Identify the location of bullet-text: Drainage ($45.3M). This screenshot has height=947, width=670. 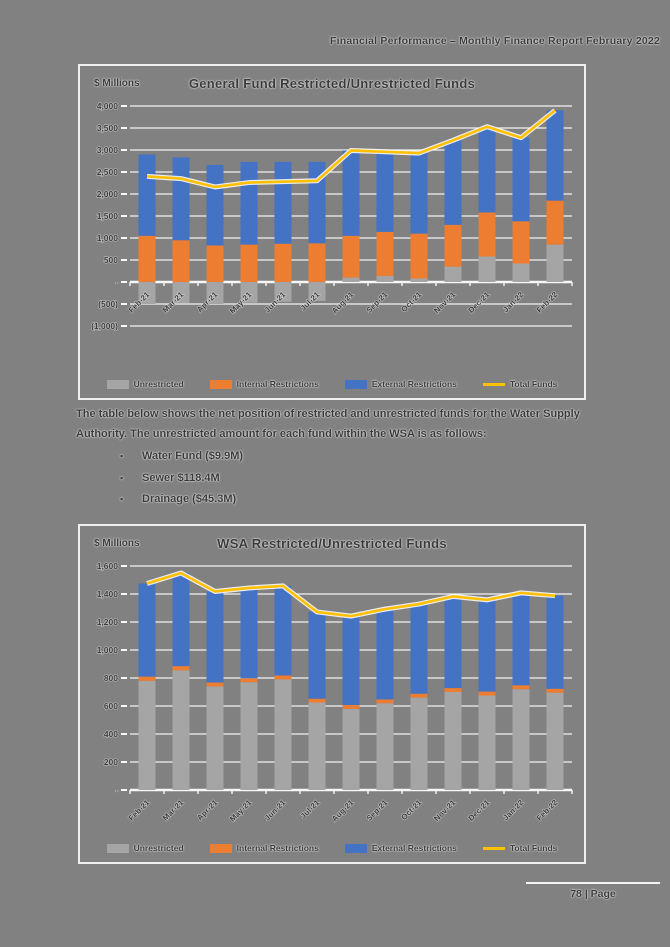
(189, 499).